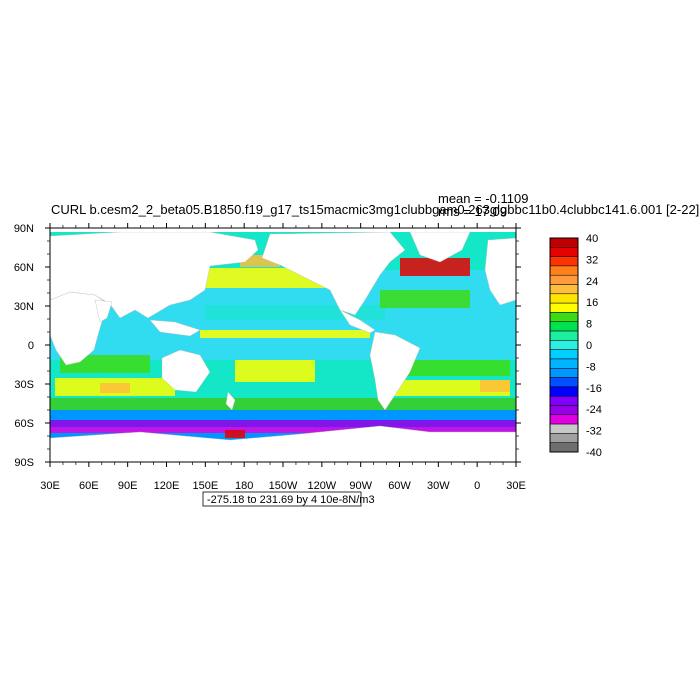 The width and height of the screenshot is (700, 700). What do you see at coordinates (265, 278) in the screenshot?
I see `patch-north-pacific-positive` at bounding box center [265, 278].